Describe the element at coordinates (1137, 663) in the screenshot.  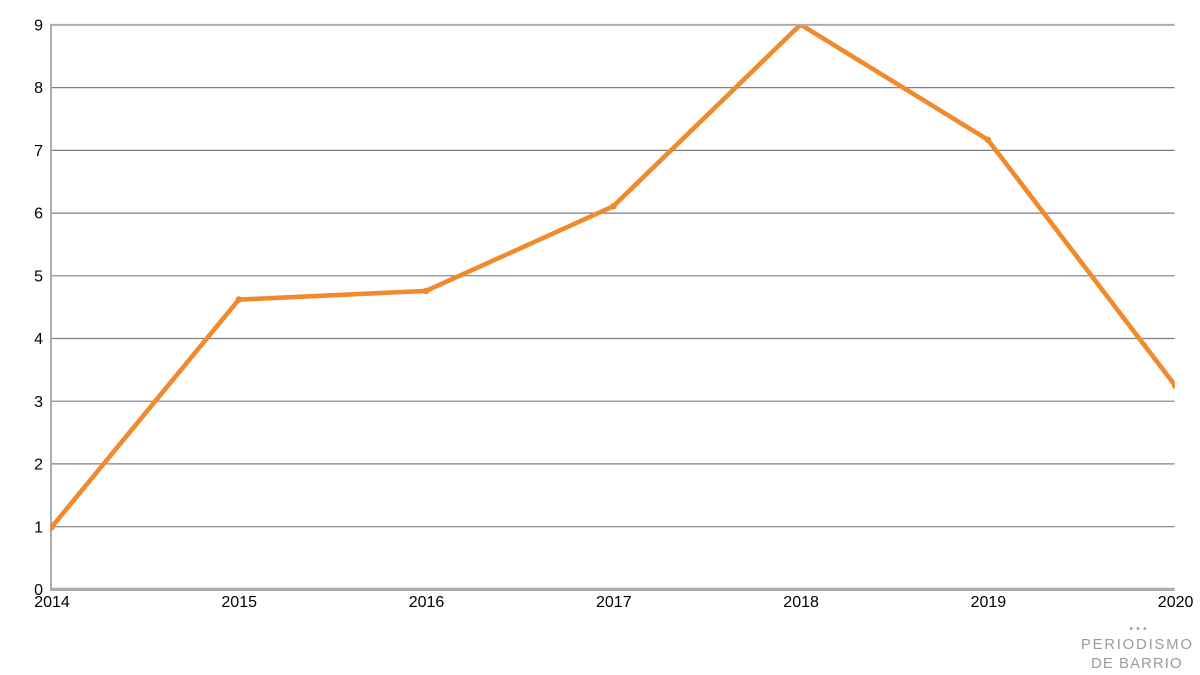
I see `svg-text: DE BARRIO` at that location.